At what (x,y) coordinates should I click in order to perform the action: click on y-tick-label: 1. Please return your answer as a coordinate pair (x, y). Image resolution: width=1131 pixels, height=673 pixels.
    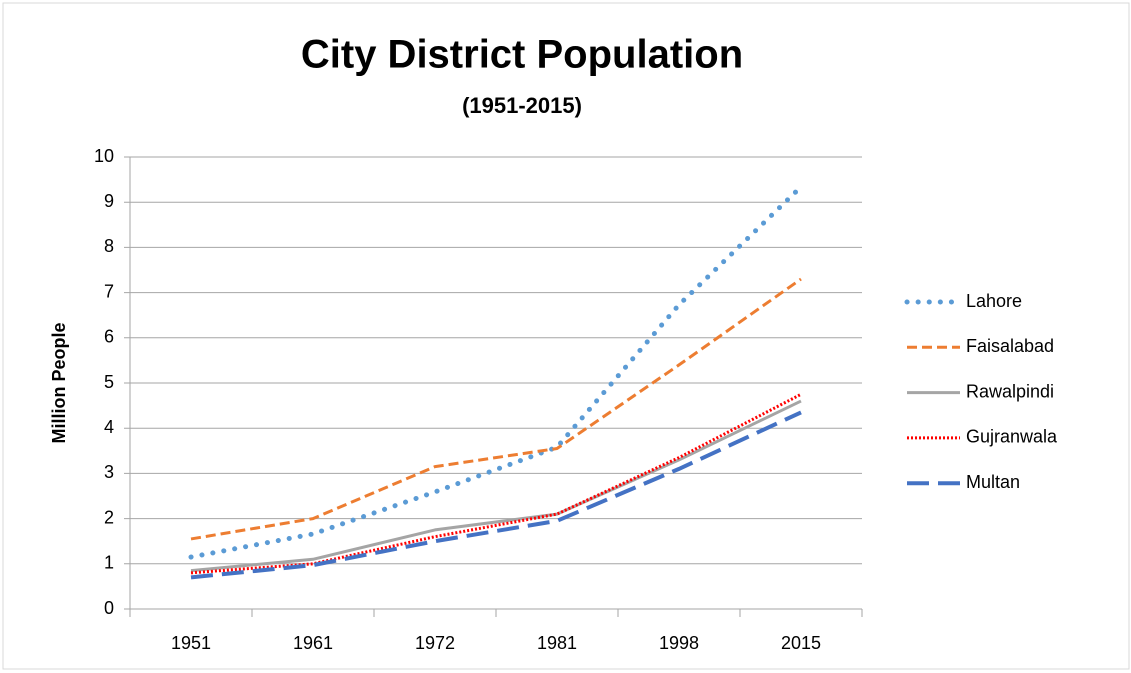
    Looking at the image, I should click on (109, 563).